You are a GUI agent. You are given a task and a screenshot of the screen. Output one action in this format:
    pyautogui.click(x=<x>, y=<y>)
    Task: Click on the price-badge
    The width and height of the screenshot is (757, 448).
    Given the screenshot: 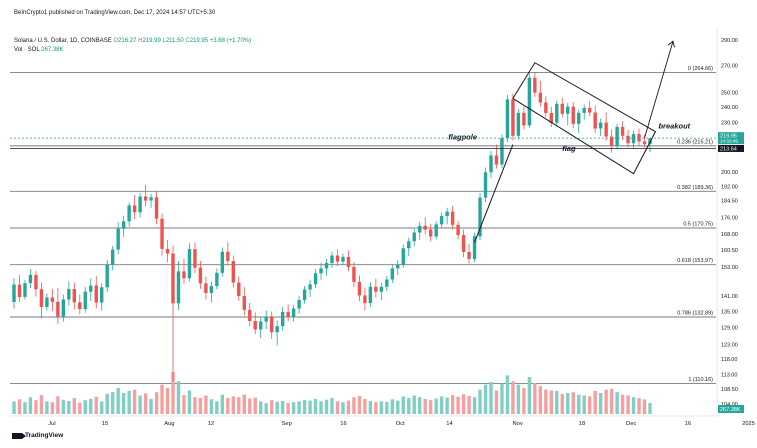 What is the action you would take?
    pyautogui.click(x=731, y=138)
    